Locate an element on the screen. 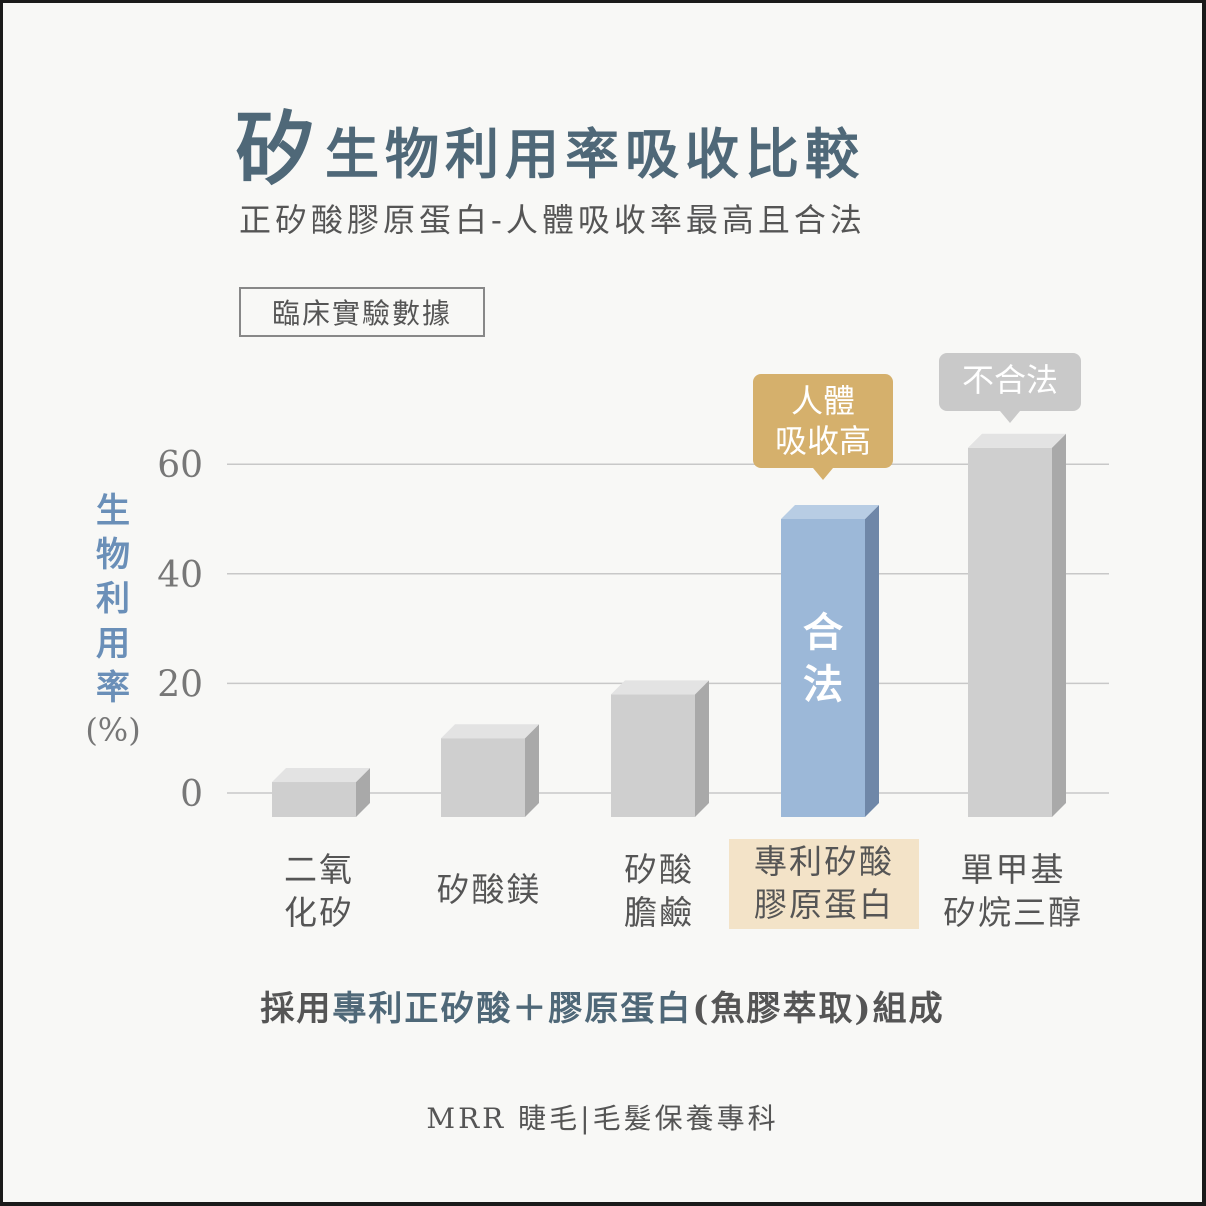 The height and width of the screenshot is (1206, 1206). y-axis-label: 生物利用率 (%) is located at coordinates (113, 620).